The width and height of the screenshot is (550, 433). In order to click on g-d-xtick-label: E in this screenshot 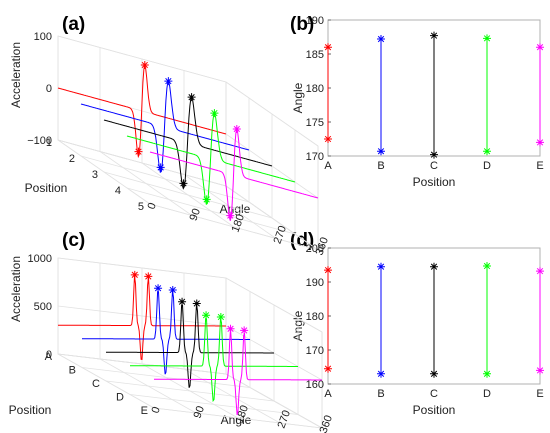, I will do `click(539, 394)`.